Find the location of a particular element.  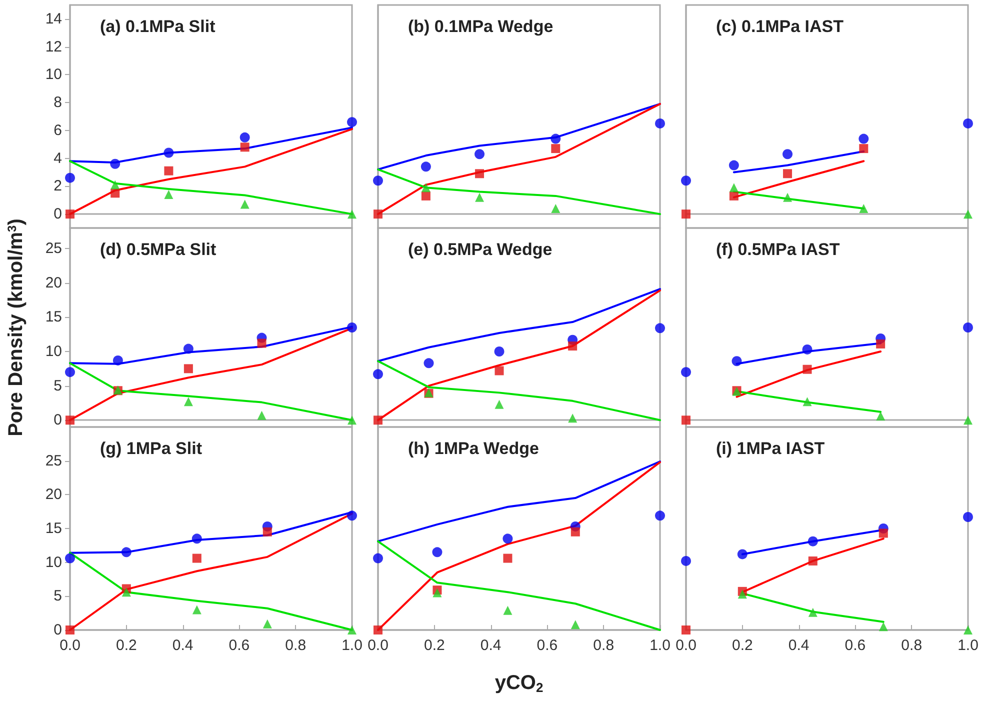

text: (a) 0.1MPa Slit is located at coordinates (158, 26).